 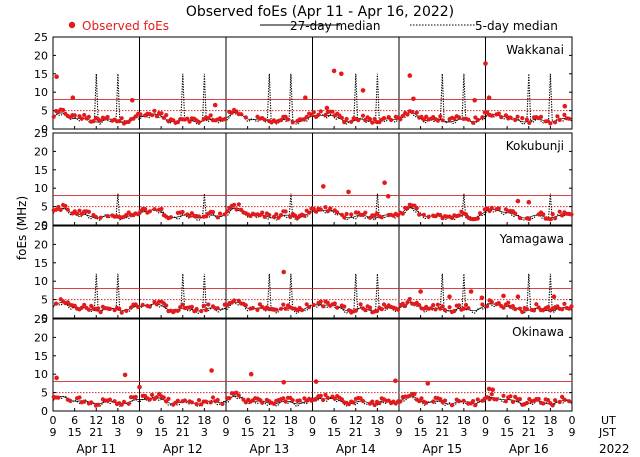 What do you see at coordinates (41, 92) in the screenshot?
I see `y-tick-label: 10` at bounding box center [41, 92].